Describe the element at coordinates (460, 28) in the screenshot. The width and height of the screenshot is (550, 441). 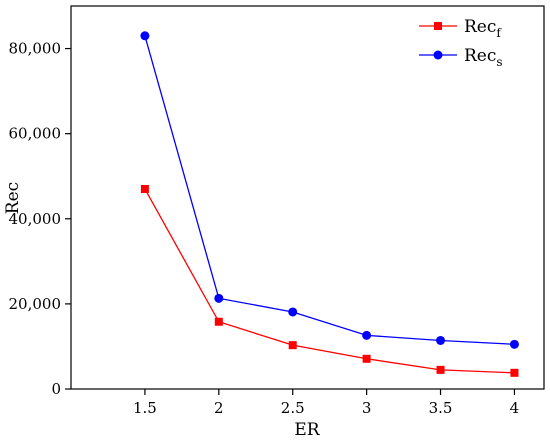
I see `legend-item: Recf` at that location.